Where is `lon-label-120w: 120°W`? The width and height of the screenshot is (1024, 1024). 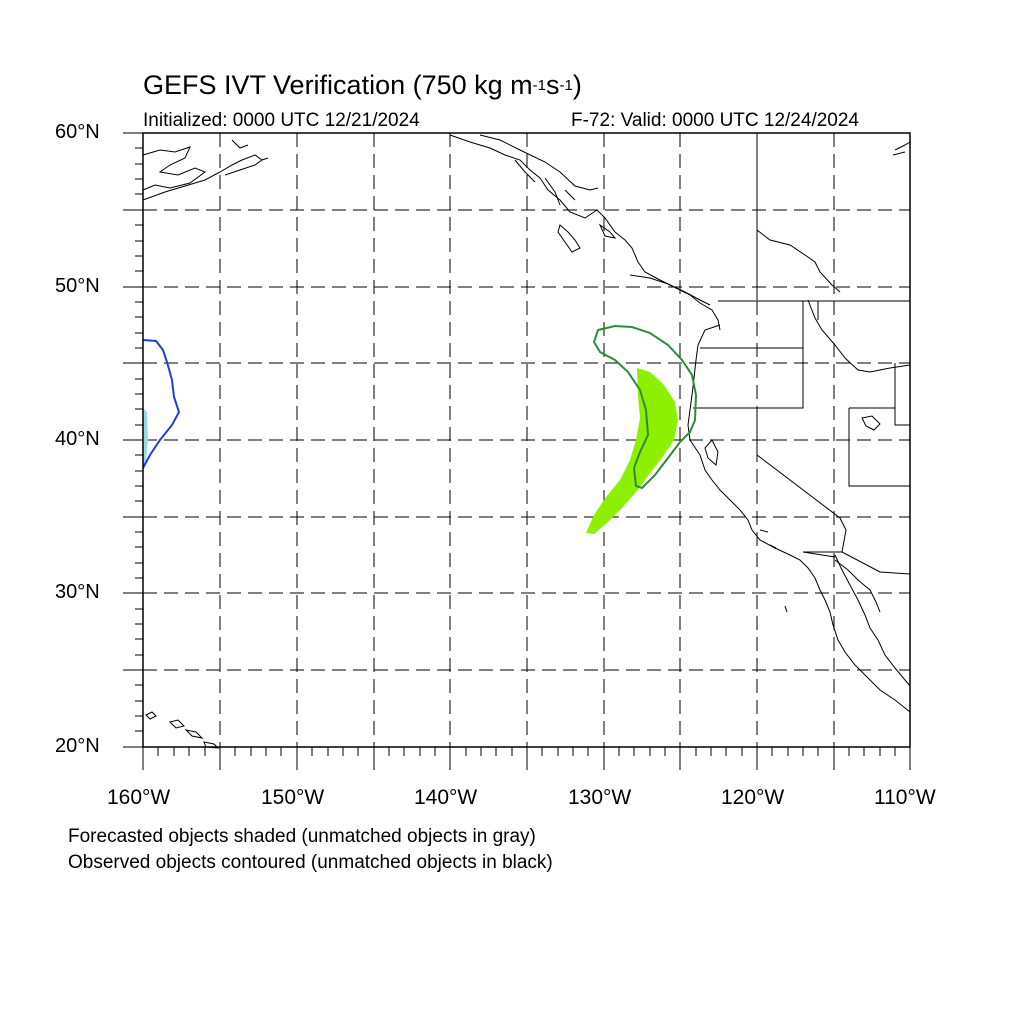
lon-label-120w: 120°W is located at coordinates (753, 797).